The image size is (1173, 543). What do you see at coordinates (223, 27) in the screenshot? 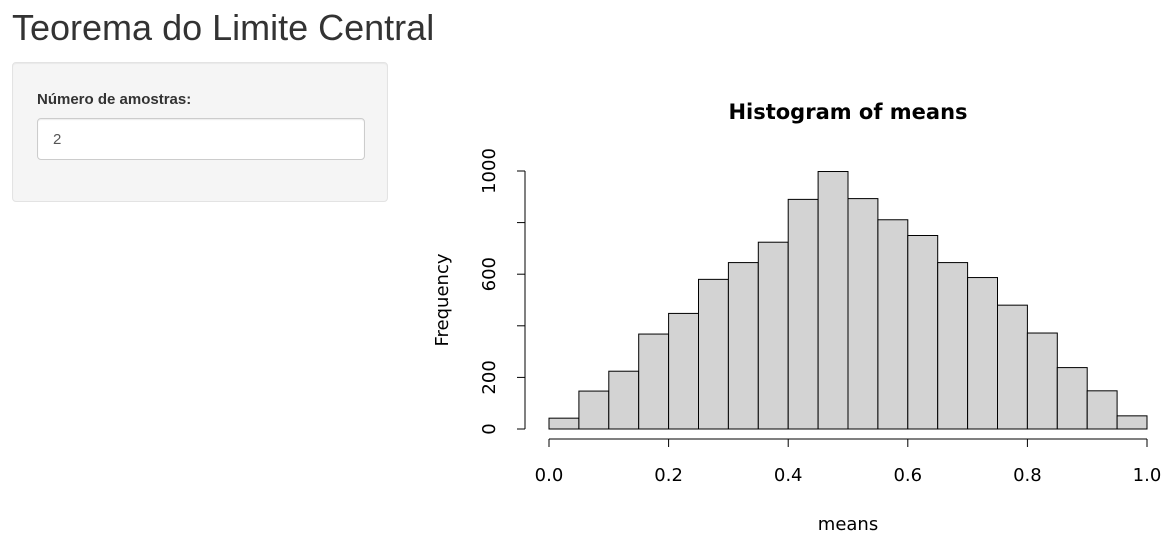
I see `page-title: Teorema do Limite Central` at bounding box center [223, 27].